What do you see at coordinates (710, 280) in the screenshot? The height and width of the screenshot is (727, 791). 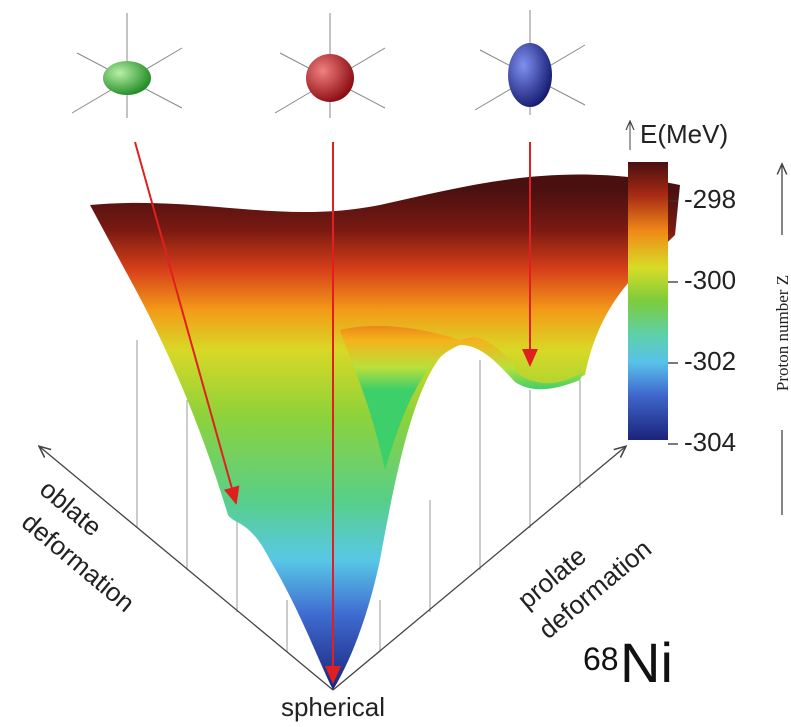 I see `colorbar-tick-label: -300` at bounding box center [710, 280].